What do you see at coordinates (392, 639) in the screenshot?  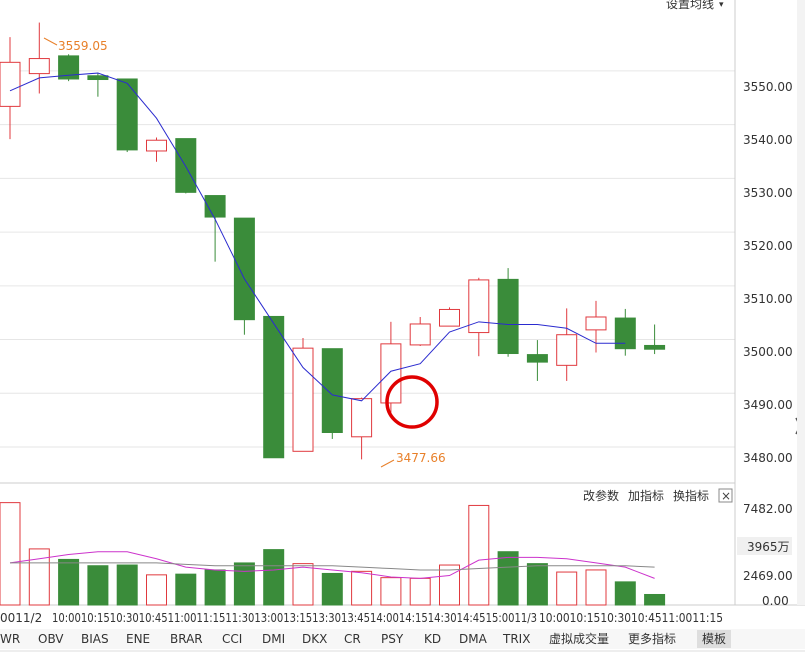 I see `tab-psy: PSY` at bounding box center [392, 639].